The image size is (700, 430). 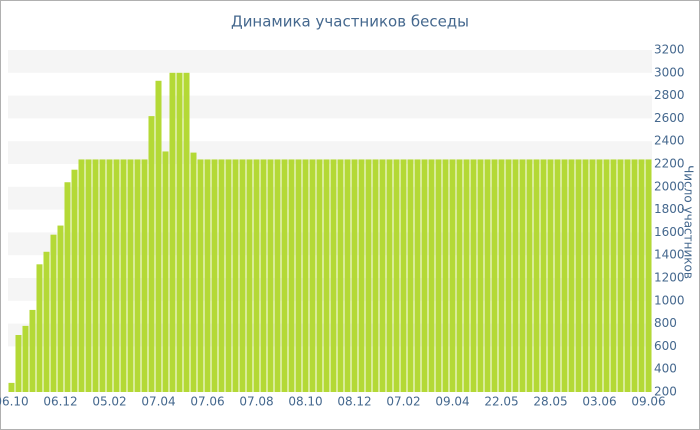 I want to click on x-tick-label: 28.05, so click(x=550, y=402).